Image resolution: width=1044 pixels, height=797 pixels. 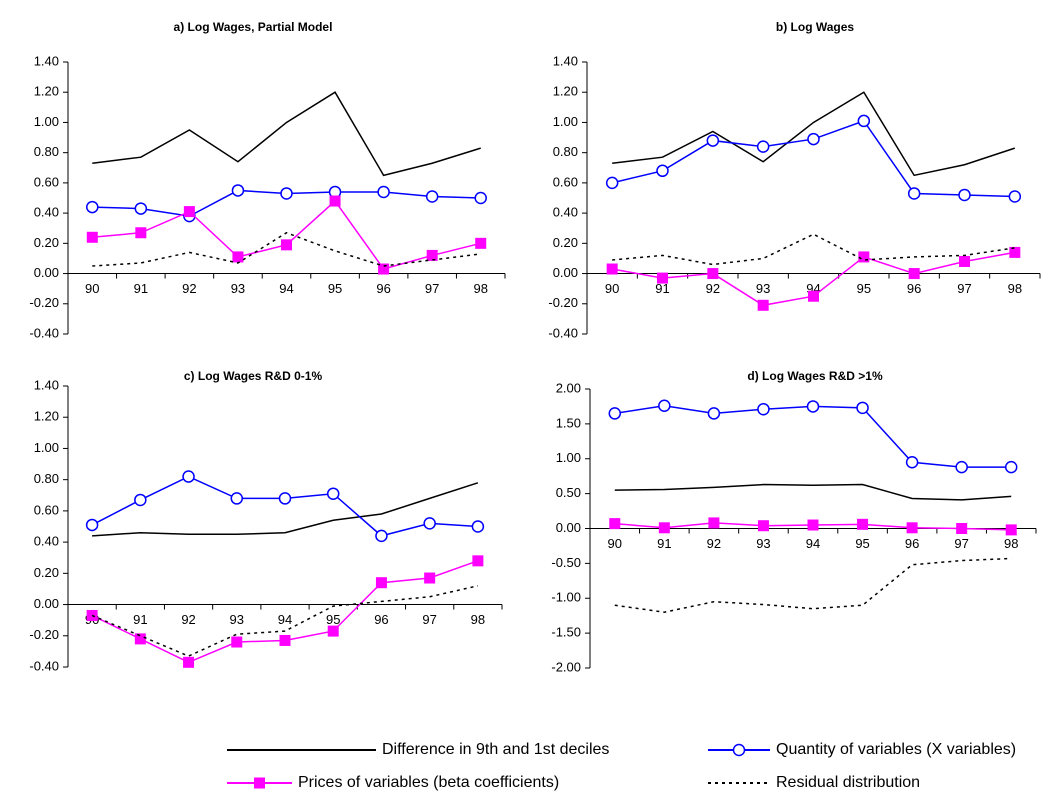 I want to click on y-tick-label: -2.00, so click(x=566, y=666).